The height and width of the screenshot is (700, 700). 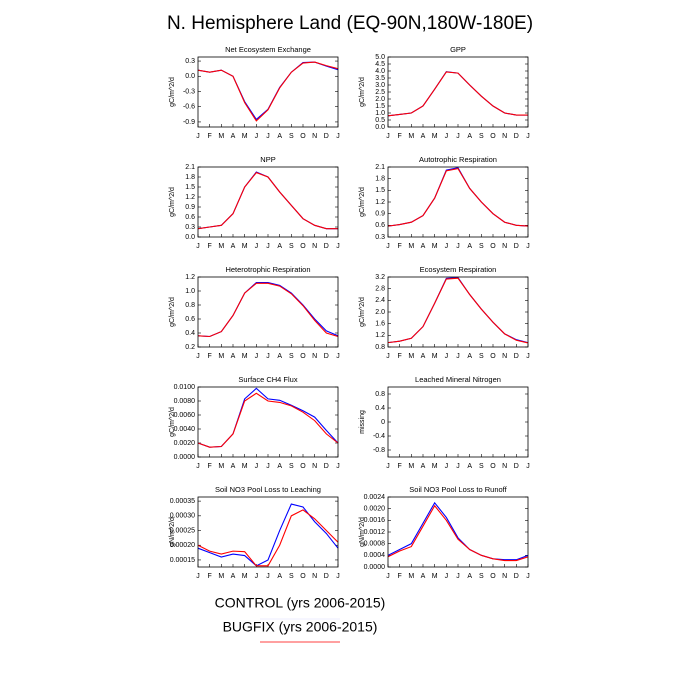 I want to click on y-tick-label: -0.4, so click(x=379, y=436).